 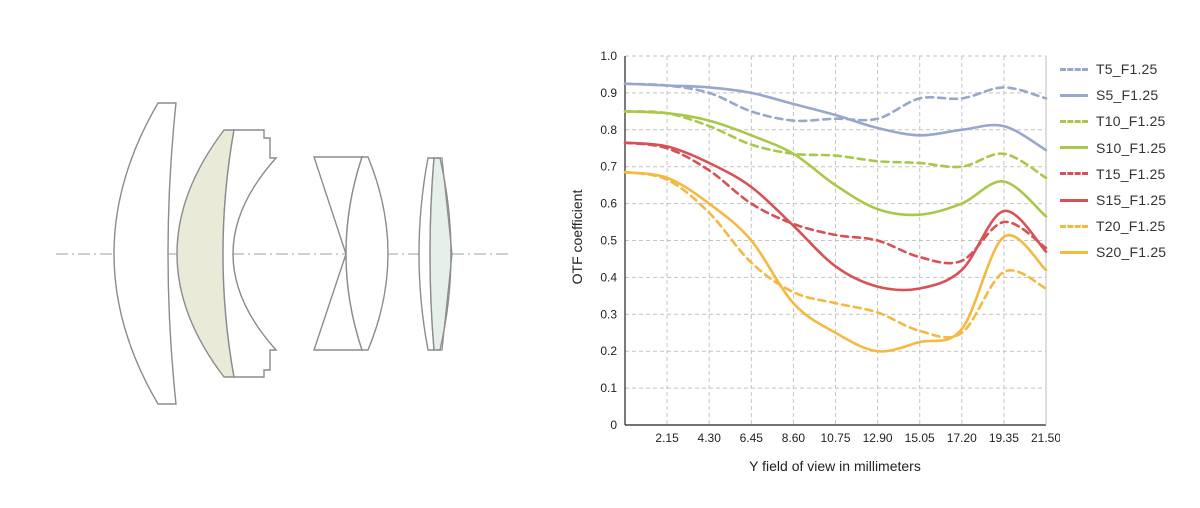 What do you see at coordinates (1131, 200) in the screenshot?
I see `legend-label: S15_F1.25` at bounding box center [1131, 200].